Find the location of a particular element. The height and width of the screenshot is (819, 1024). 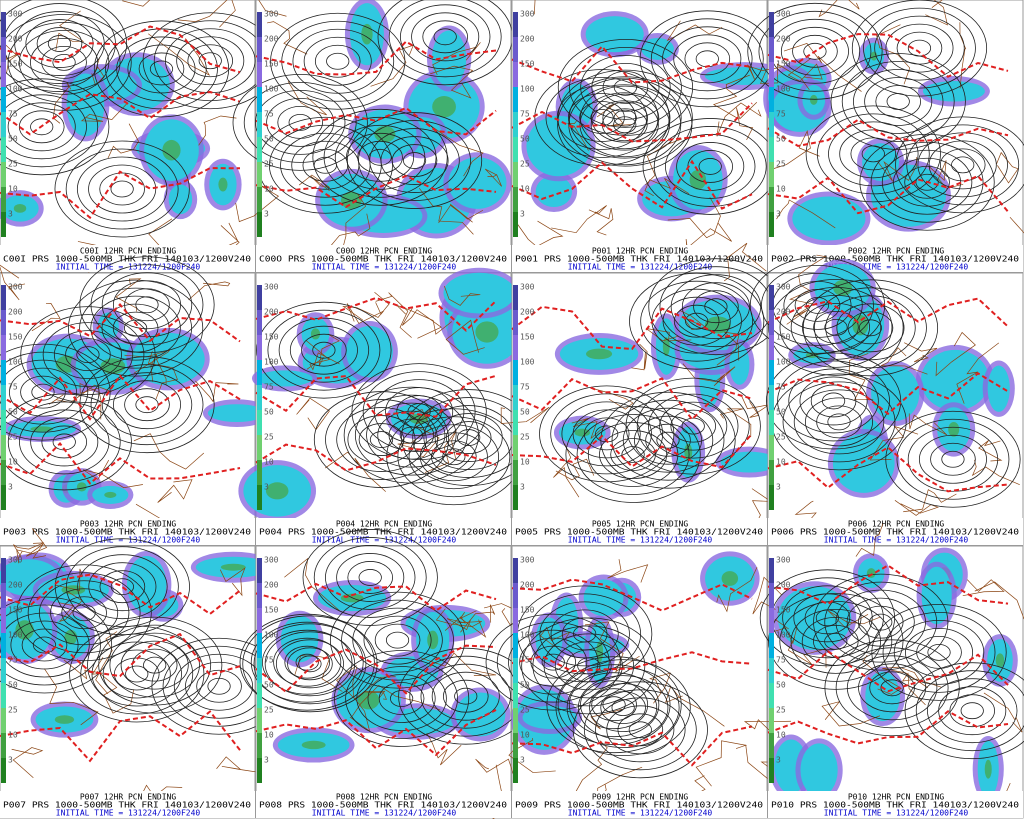

scale-label: 300 is located at coordinates (271, 14).